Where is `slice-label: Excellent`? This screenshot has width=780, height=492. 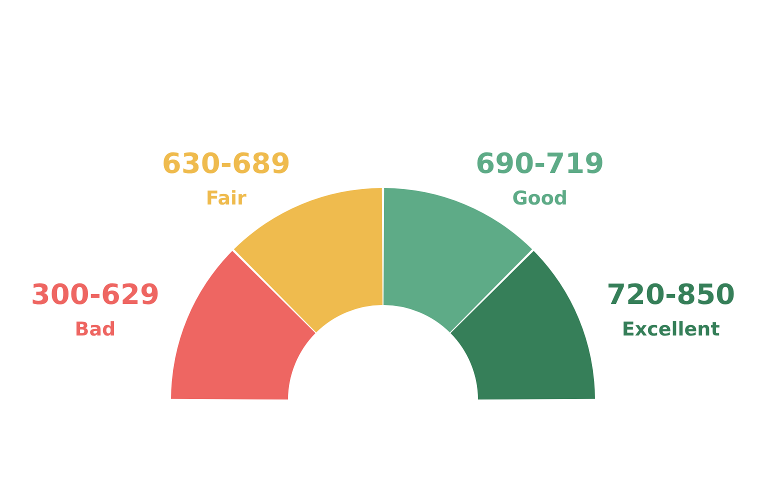
slice-label: Excellent is located at coordinates (671, 329).